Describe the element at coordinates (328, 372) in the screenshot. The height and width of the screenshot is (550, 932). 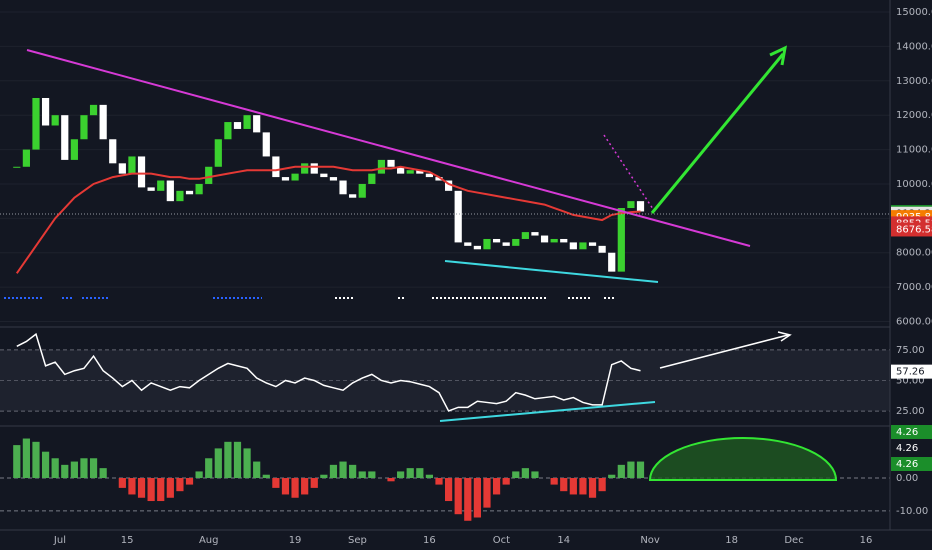
I see `rsi-line` at that location.